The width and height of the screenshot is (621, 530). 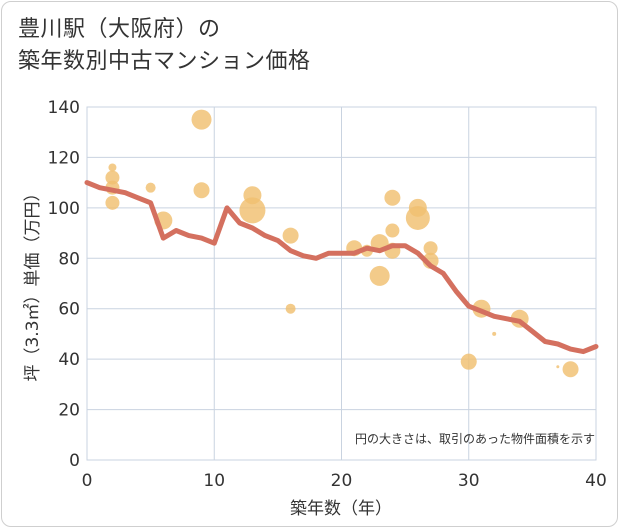 I want to click on y-tick-label: 120, so click(x=64, y=158).